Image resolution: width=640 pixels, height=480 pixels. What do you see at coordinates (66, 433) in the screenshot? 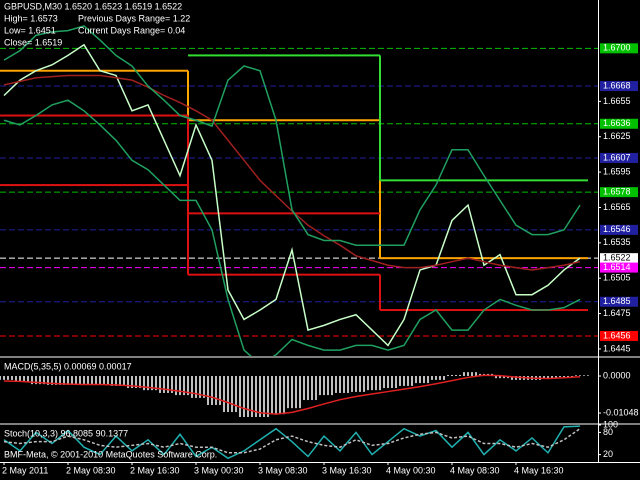
I see `stoch-title: Stoch(10,3,3) 96.8085 90.1377` at bounding box center [66, 433].